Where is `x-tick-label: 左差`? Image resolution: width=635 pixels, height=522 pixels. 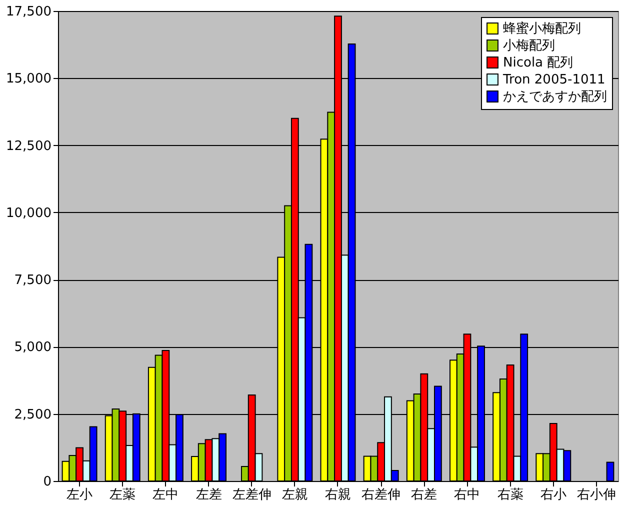 x-tick-label: 左差 is located at coordinates (209, 495).